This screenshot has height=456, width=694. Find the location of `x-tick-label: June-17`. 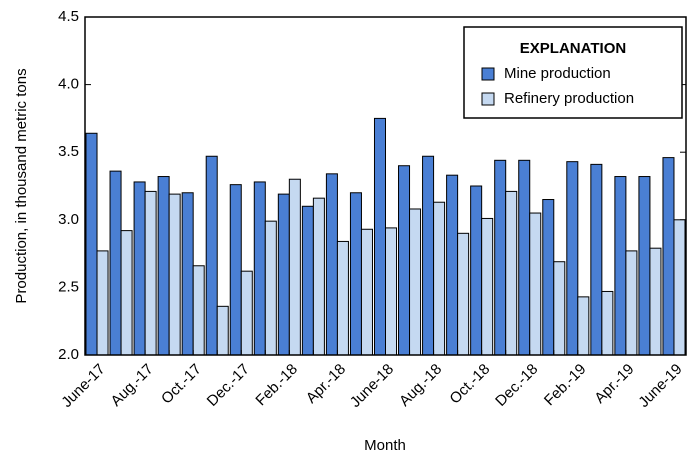

x-tick-label: June-17 is located at coordinates (83, 386).